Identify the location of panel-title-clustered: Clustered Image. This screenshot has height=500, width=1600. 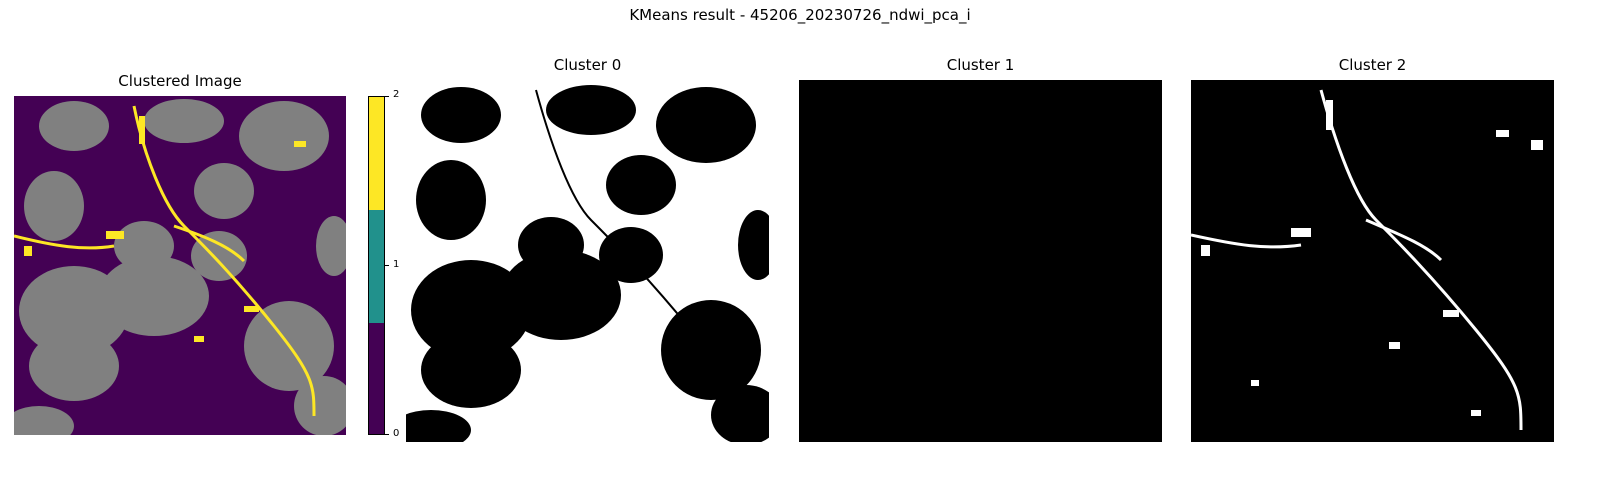
(180, 81).